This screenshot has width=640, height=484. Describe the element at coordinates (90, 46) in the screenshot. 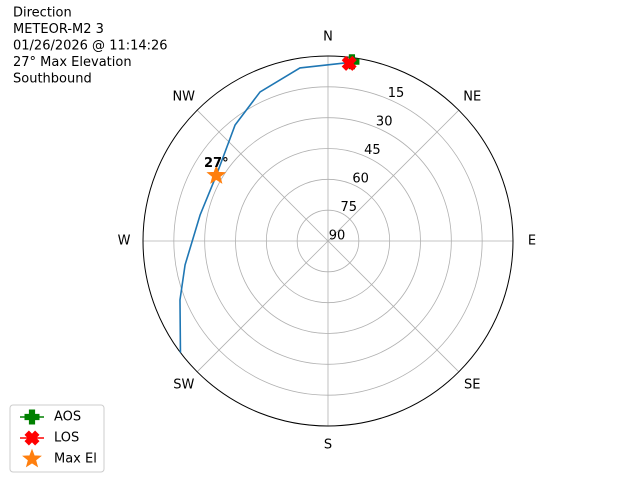

I see `title-line: 01/26/2026 @ 11:14:26` at that location.